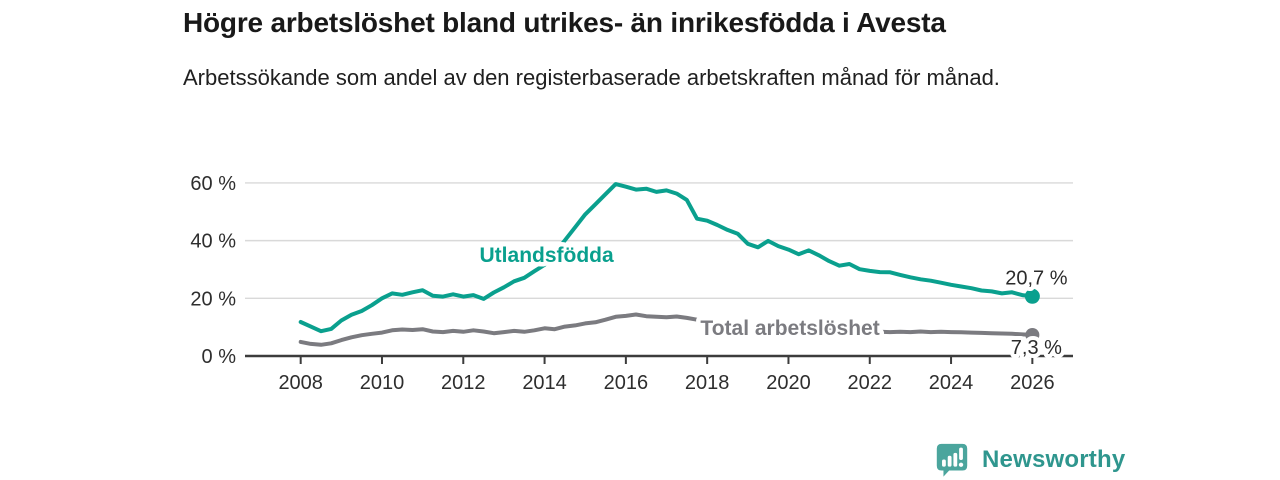 The height and width of the screenshot is (480, 1280). Describe the element at coordinates (382, 383) in the screenshot. I see `x-tick-label-2010: 2010` at that location.